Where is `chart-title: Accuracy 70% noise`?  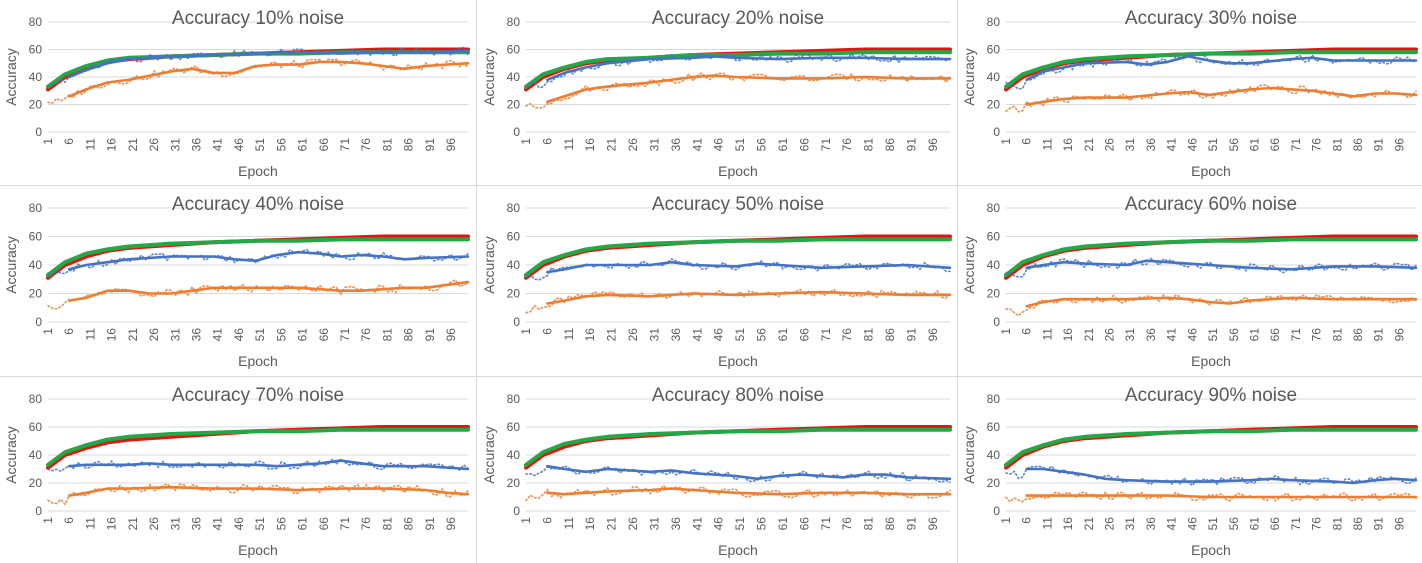
chart-title: Accuracy 70% noise is located at coordinates (258, 395).